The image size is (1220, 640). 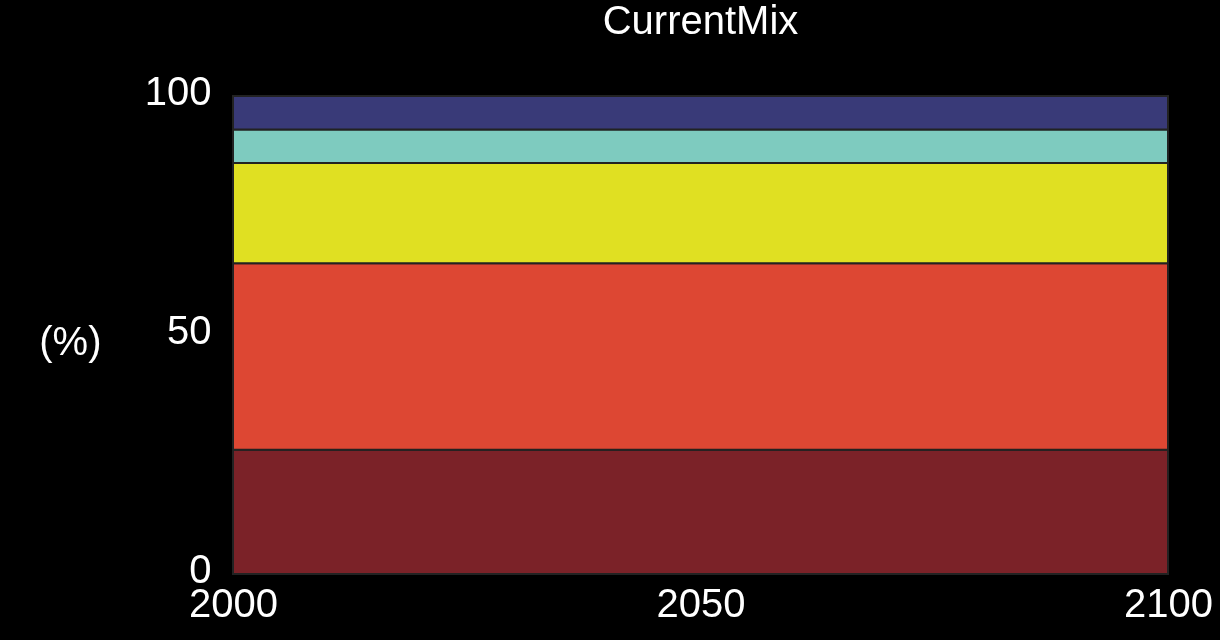 What do you see at coordinates (178, 90) in the screenshot?
I see `y-tick-label: 100` at bounding box center [178, 90].